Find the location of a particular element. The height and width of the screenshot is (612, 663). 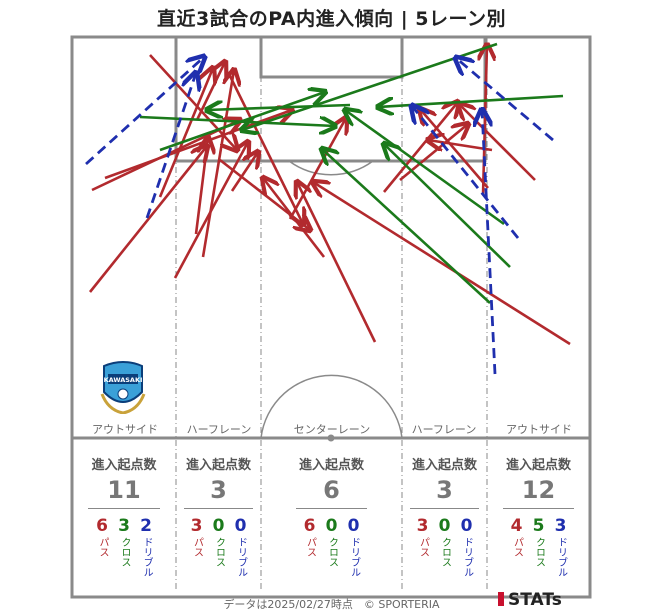

stats-column-right-halfspace: 進入起点数 3 3 パス 0 クロス 0 ドリブル is located at coordinates (444, 517).